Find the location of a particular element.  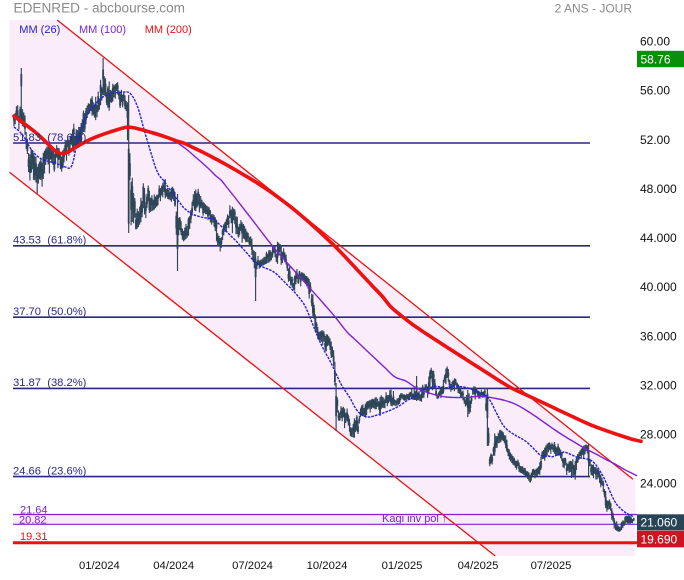

svg-text: 31.87 (38.2%) is located at coordinates (50, 383).